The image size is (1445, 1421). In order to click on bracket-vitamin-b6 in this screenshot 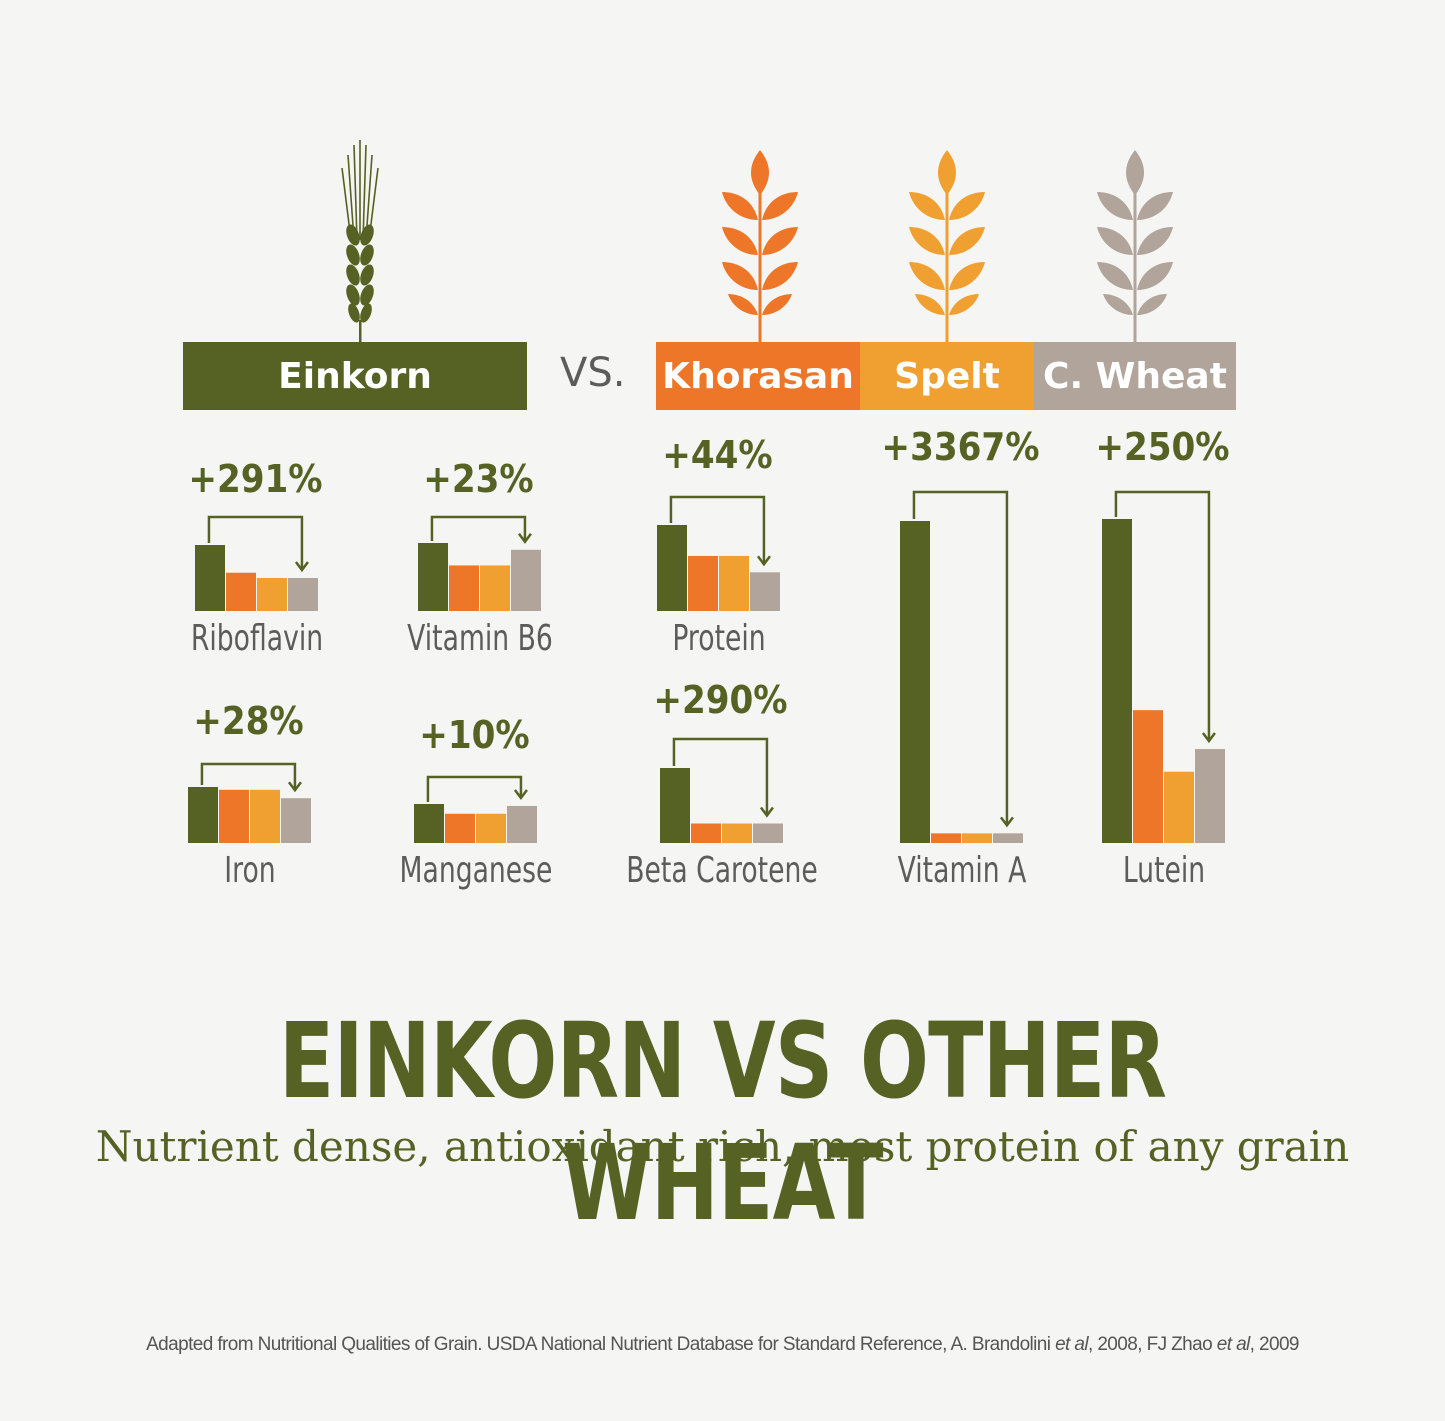, I will do `click(478, 528)`.